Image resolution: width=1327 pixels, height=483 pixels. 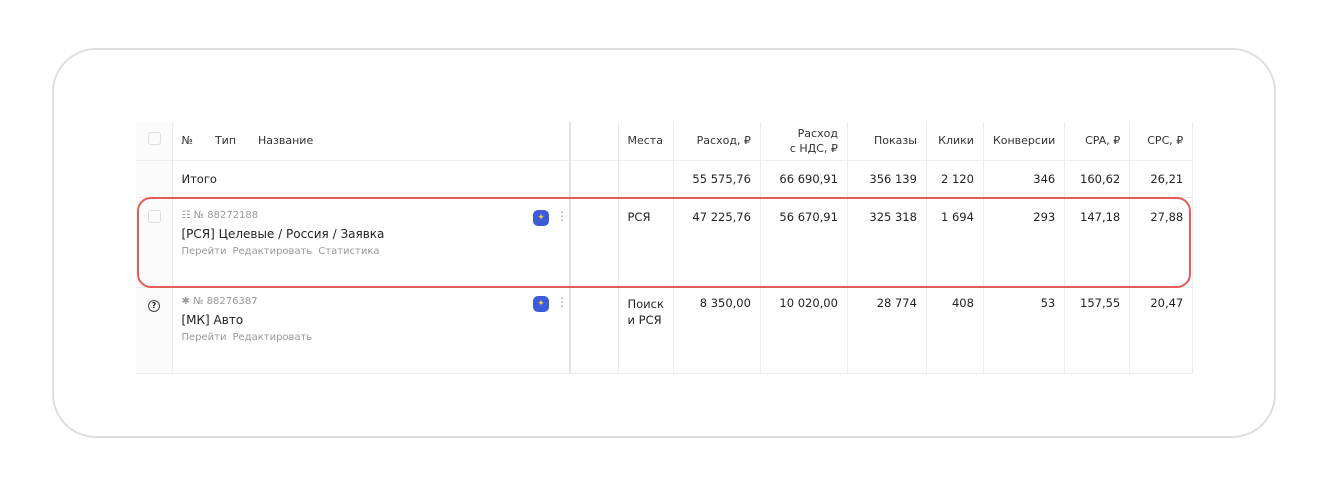 What do you see at coordinates (226, 215) in the screenshot?
I see `campaign-id: № 88272188` at bounding box center [226, 215].